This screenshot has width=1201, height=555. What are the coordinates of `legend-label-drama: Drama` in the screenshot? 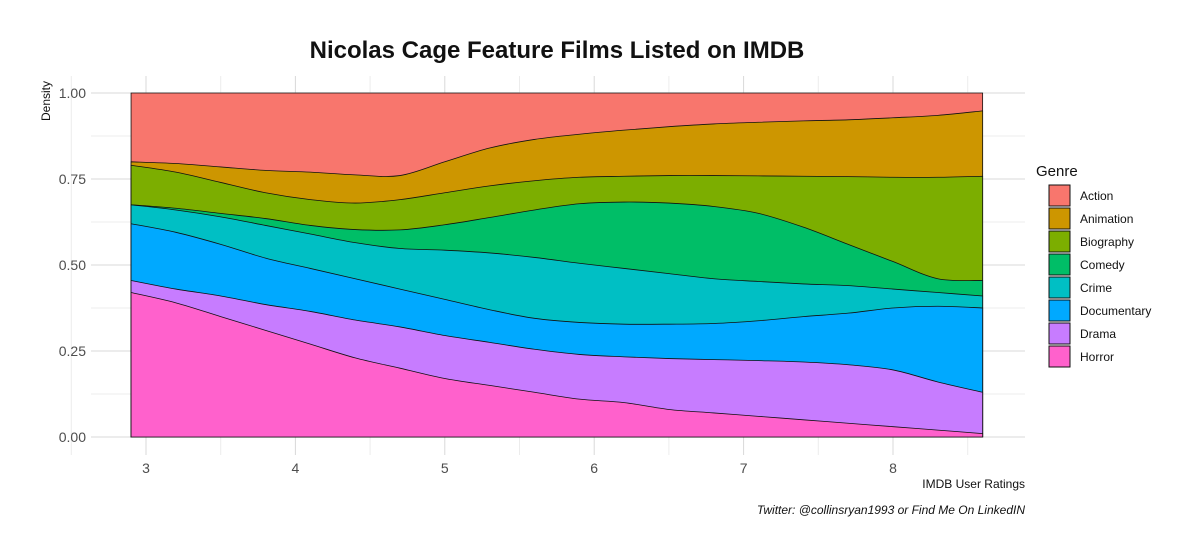 It's located at (1098, 334).